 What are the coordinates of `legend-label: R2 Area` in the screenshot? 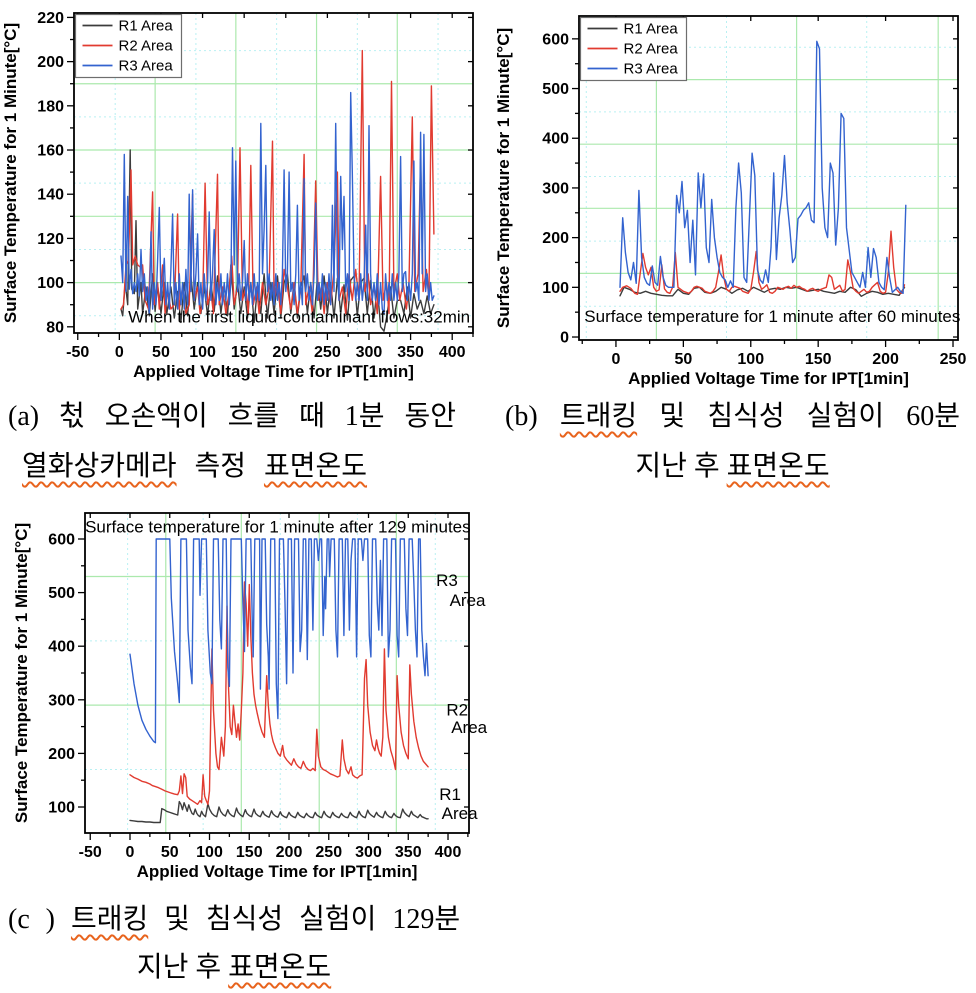 It's located at (146, 46).